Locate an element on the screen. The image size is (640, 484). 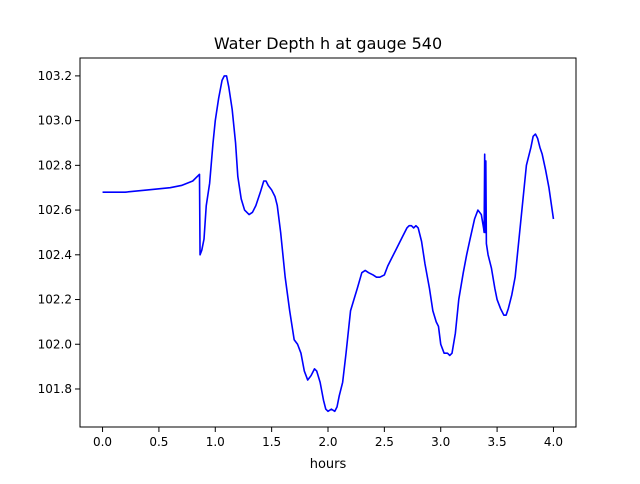
x-tick-label: 1.0 is located at coordinates (215, 442).